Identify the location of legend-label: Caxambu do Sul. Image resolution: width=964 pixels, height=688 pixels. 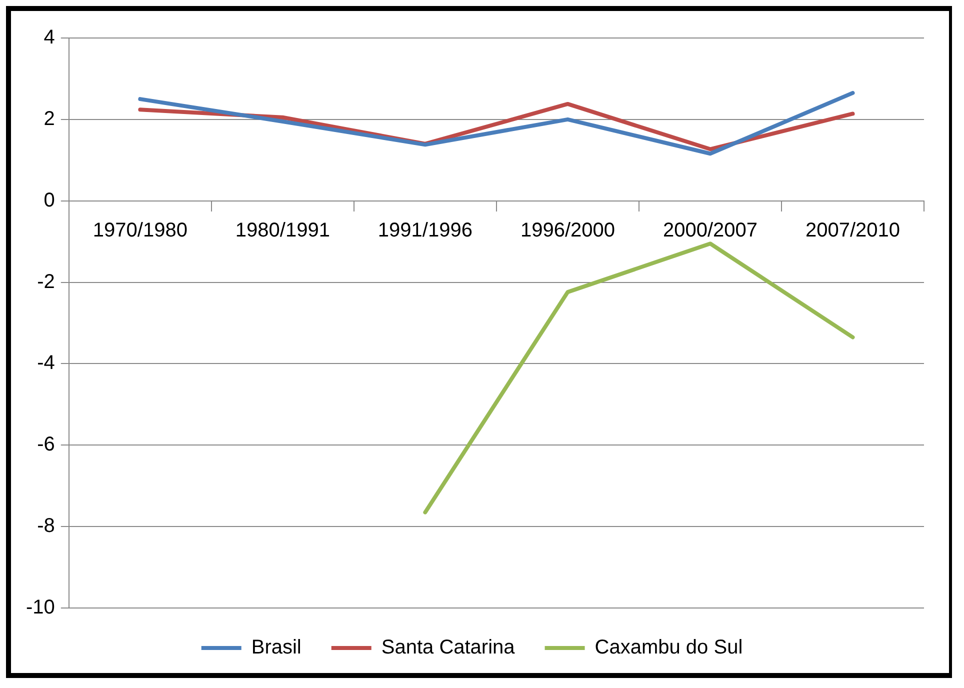
(668, 647).